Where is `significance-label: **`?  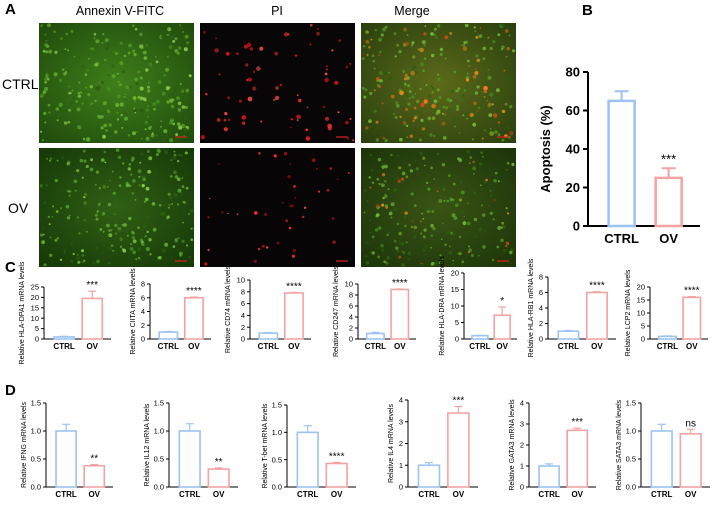
significance-label: ** is located at coordinates (94, 459).